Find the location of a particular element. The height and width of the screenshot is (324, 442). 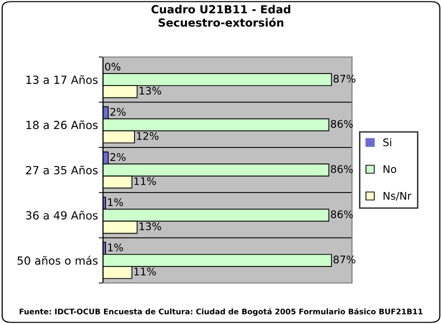

y-tick-label: 50 años o más is located at coordinates (58, 260).